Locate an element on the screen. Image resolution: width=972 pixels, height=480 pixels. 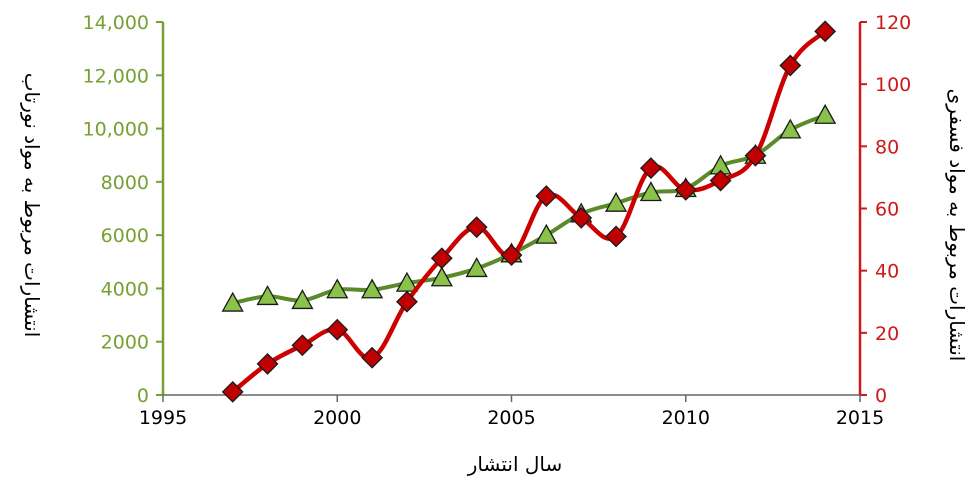
left-y-tick-label: 2000 is located at coordinates (125, 343).